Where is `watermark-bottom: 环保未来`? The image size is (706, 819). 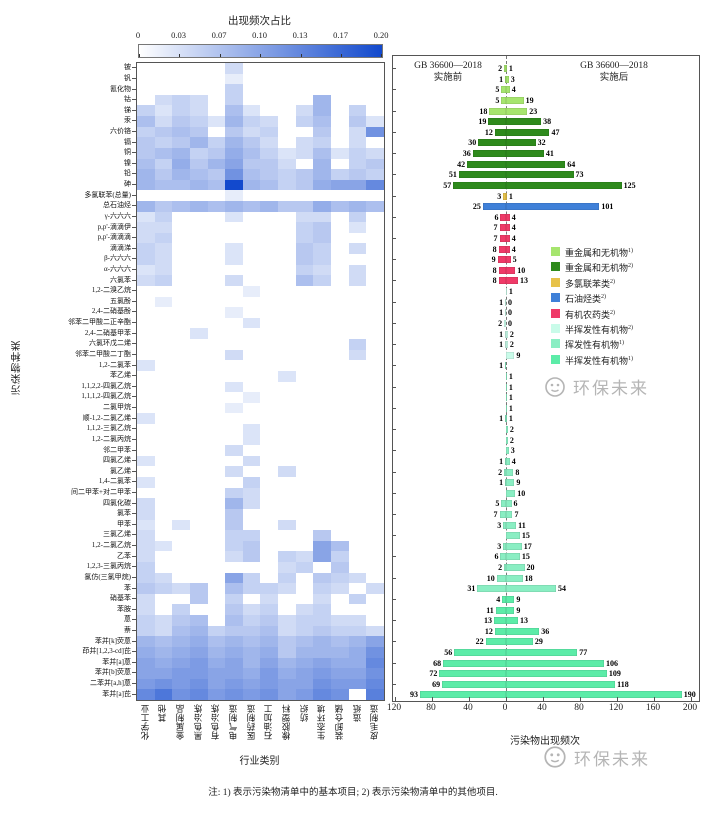 watermark-bottom: 环保未来 is located at coordinates (596, 757).